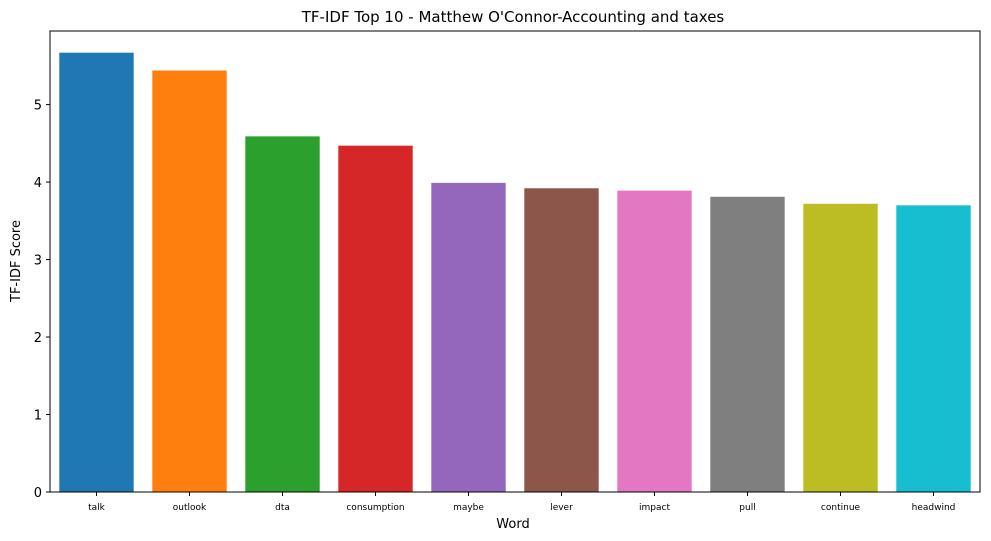  What do you see at coordinates (38, 338) in the screenshot?
I see `y-tick-label: 2` at bounding box center [38, 338].